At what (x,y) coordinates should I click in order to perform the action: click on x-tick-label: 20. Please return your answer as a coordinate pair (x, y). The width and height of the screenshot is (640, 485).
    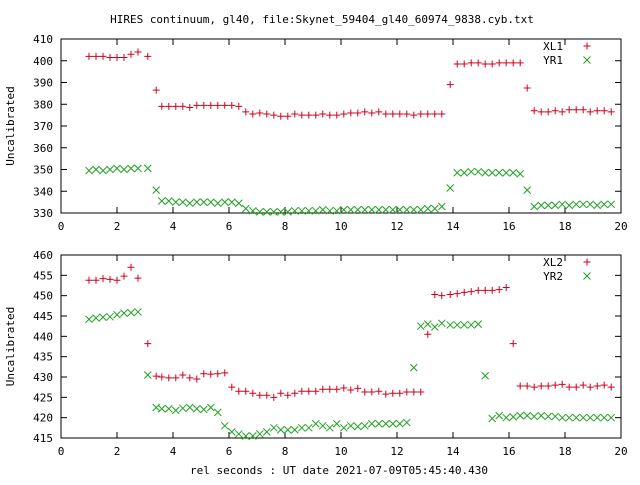
    Looking at the image, I should click on (620, 451).